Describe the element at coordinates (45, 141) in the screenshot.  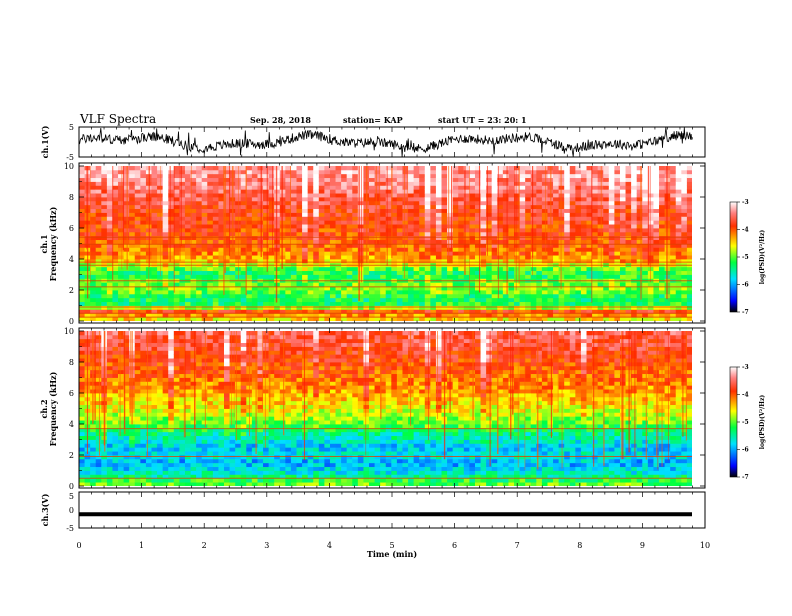
I see `ch1-waveform-ylabel: ch.1(V)` at that location.